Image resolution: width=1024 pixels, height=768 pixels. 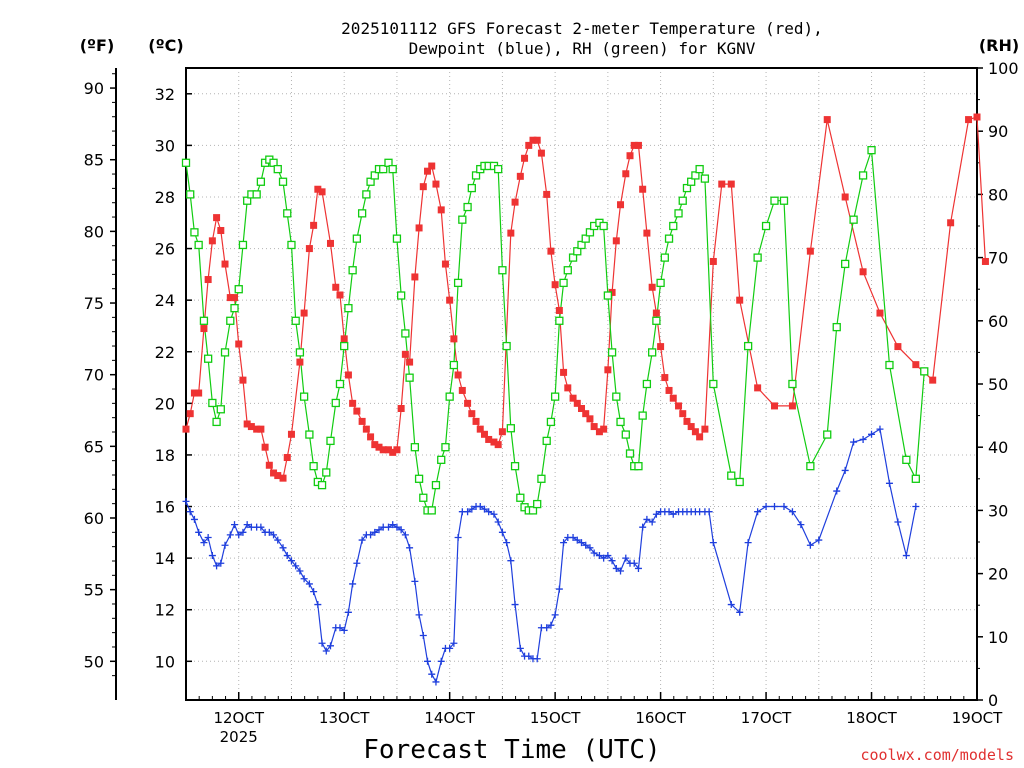 What do you see at coordinates (238, 718) in the screenshot?
I see `x-tick-label: 12OCT` at bounding box center [238, 718].